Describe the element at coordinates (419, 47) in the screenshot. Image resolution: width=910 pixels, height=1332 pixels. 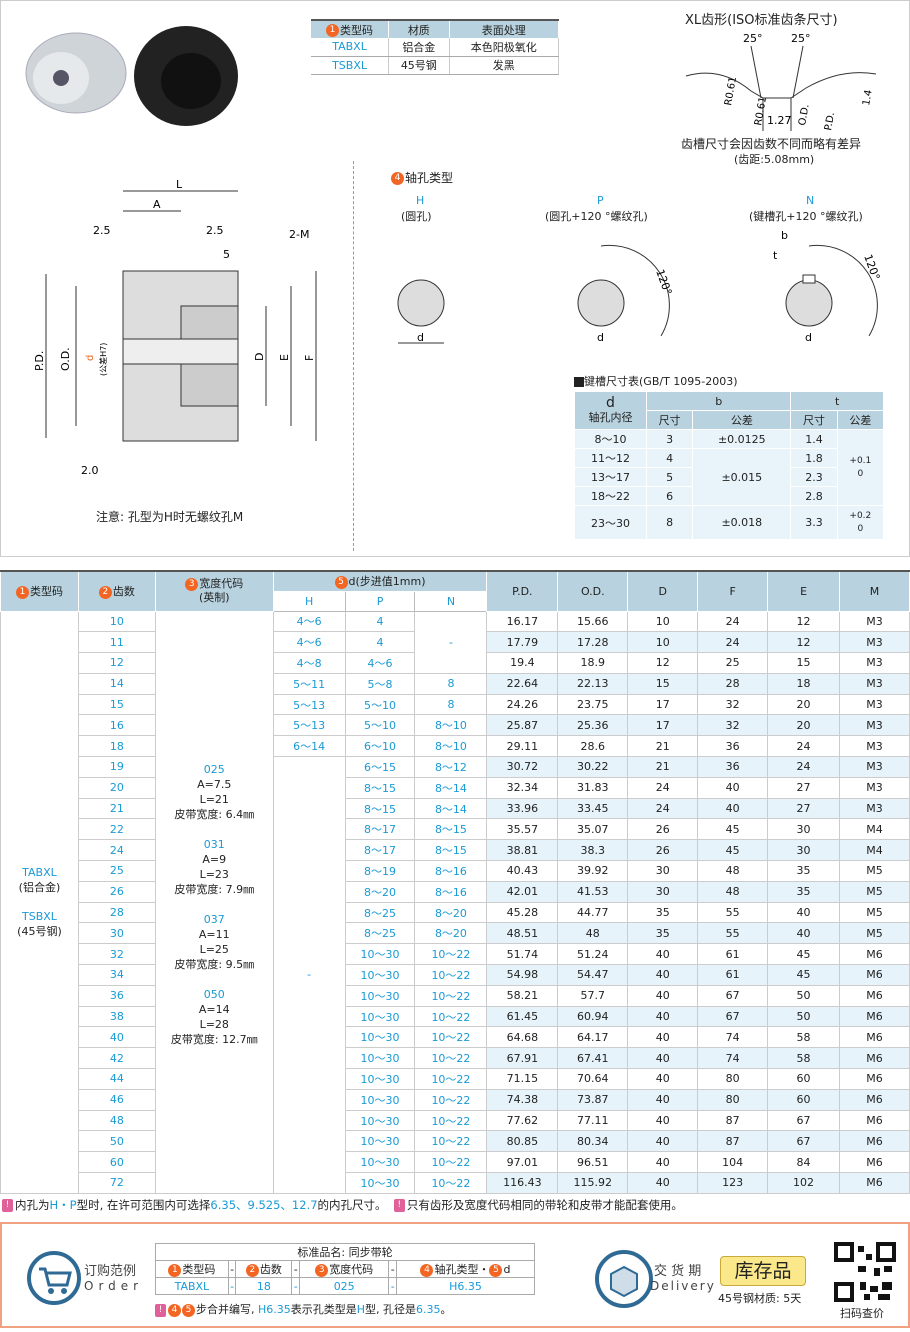
I see `cell: 铝合金` at that location.